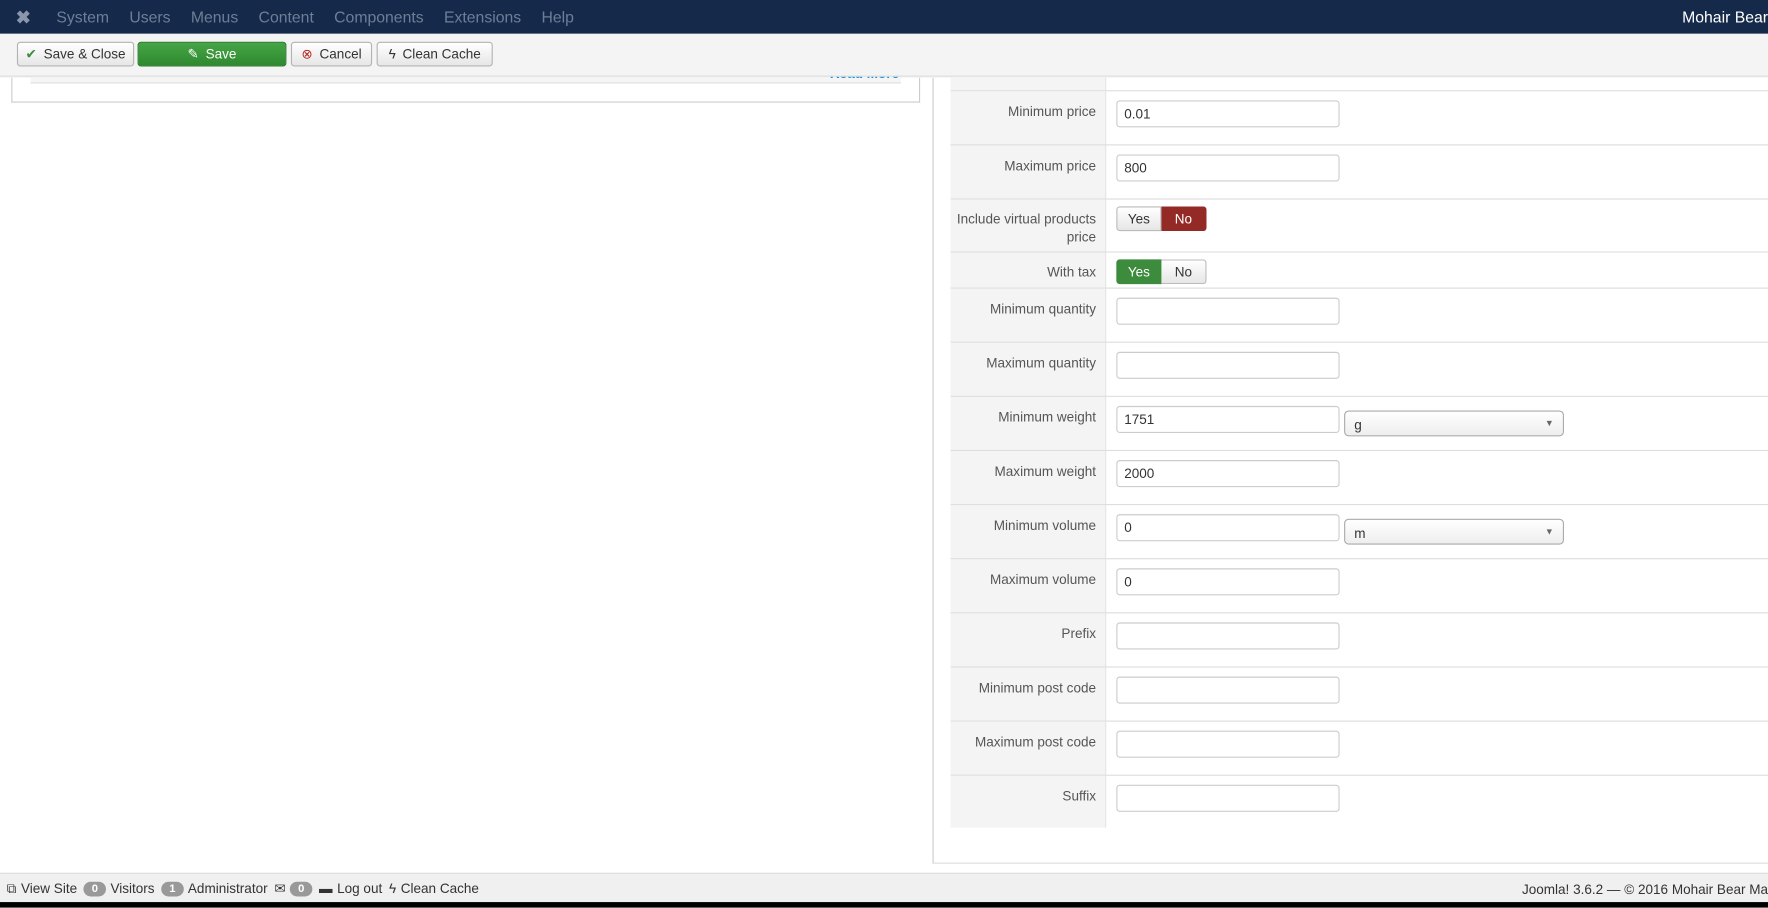 Image resolution: width=1768 pixels, height=908 pixels. I want to click on label: Minimum price, so click(1028, 118).